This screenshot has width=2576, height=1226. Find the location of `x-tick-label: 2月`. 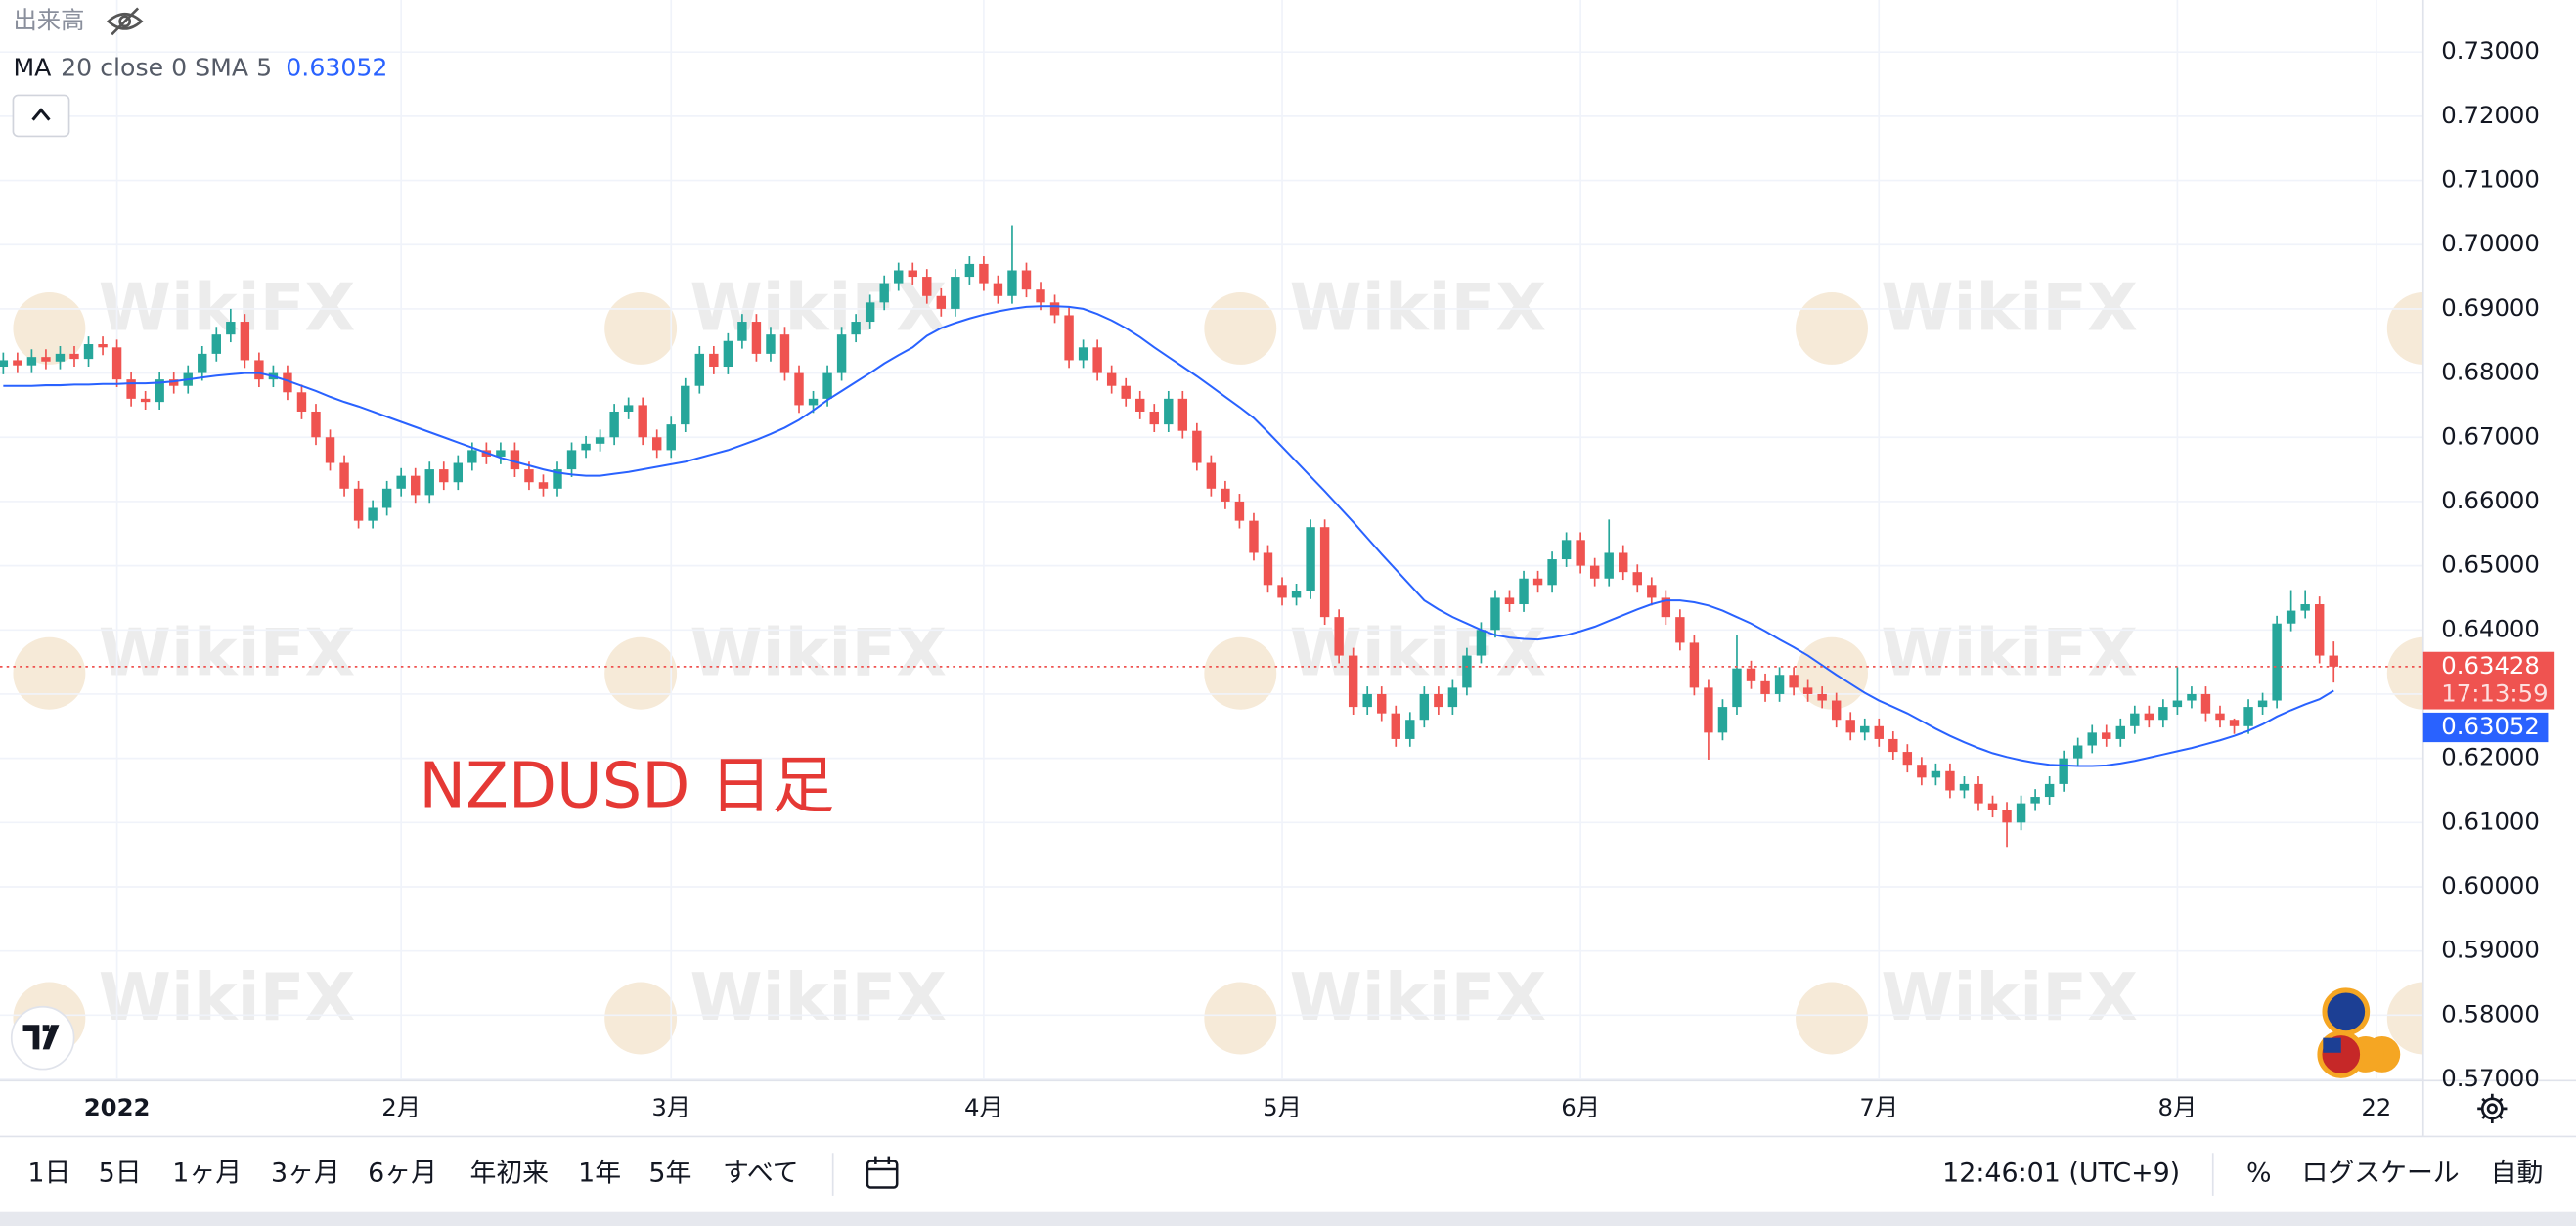

x-tick-label: 2月 is located at coordinates (401, 1107).